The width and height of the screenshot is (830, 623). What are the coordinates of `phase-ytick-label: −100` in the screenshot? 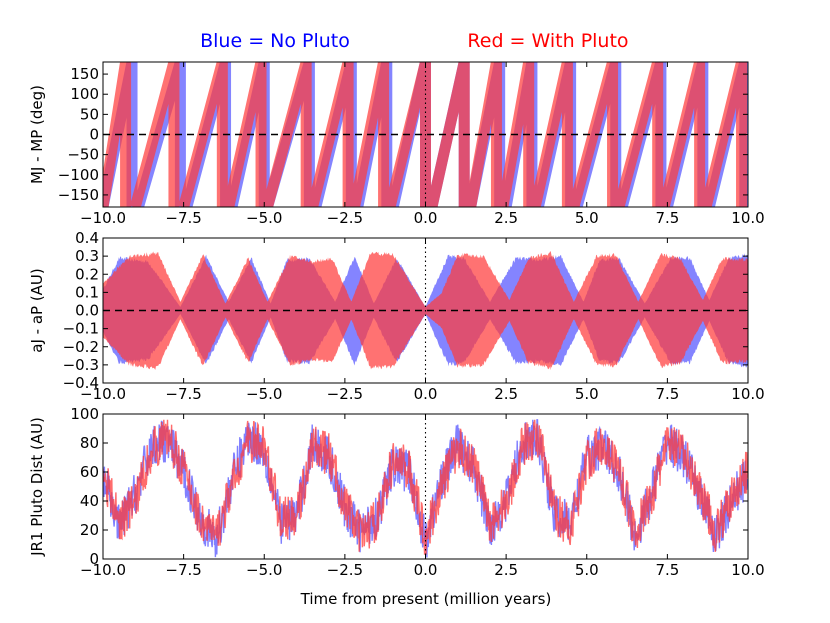 It's located at (78, 175).